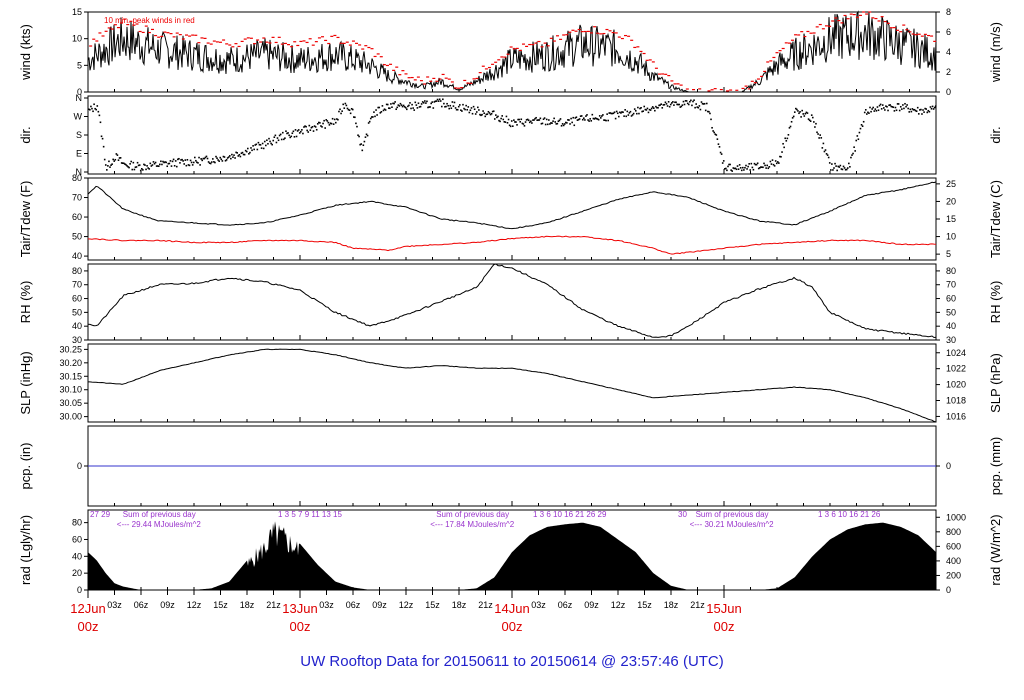  Describe the element at coordinates (951, 201) in the screenshot. I see `temp-ytick-right-label: 20` at that location.